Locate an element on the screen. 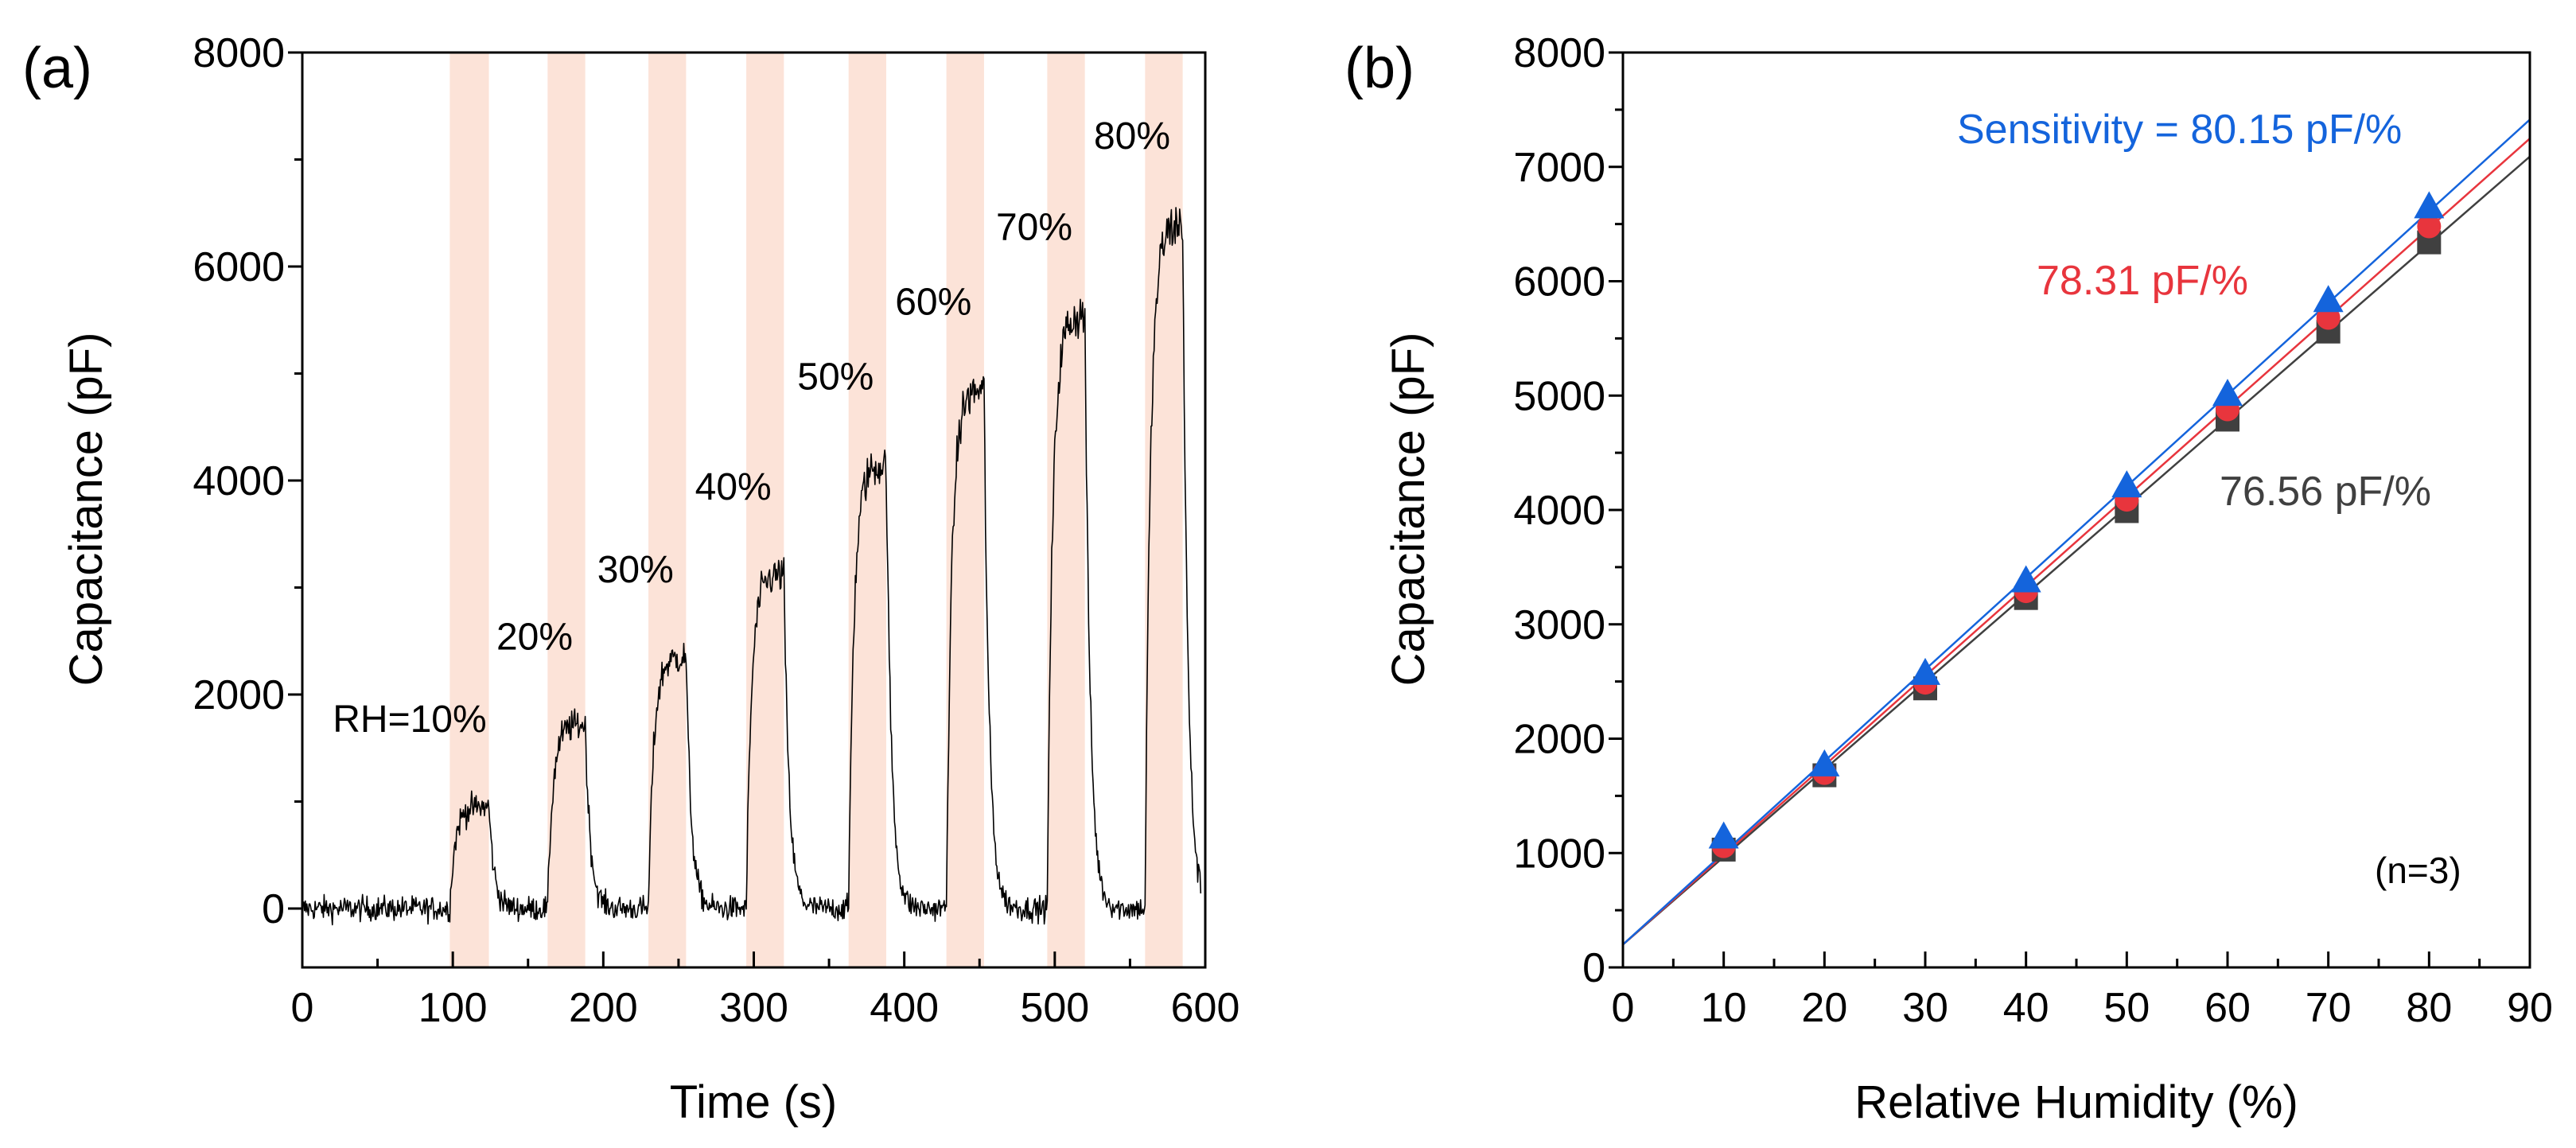  a-step-label-5: 60% is located at coordinates (933, 303).